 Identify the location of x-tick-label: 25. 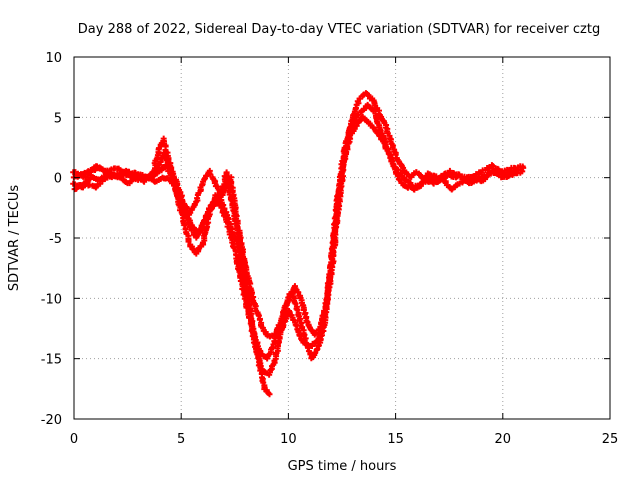
(610, 439).